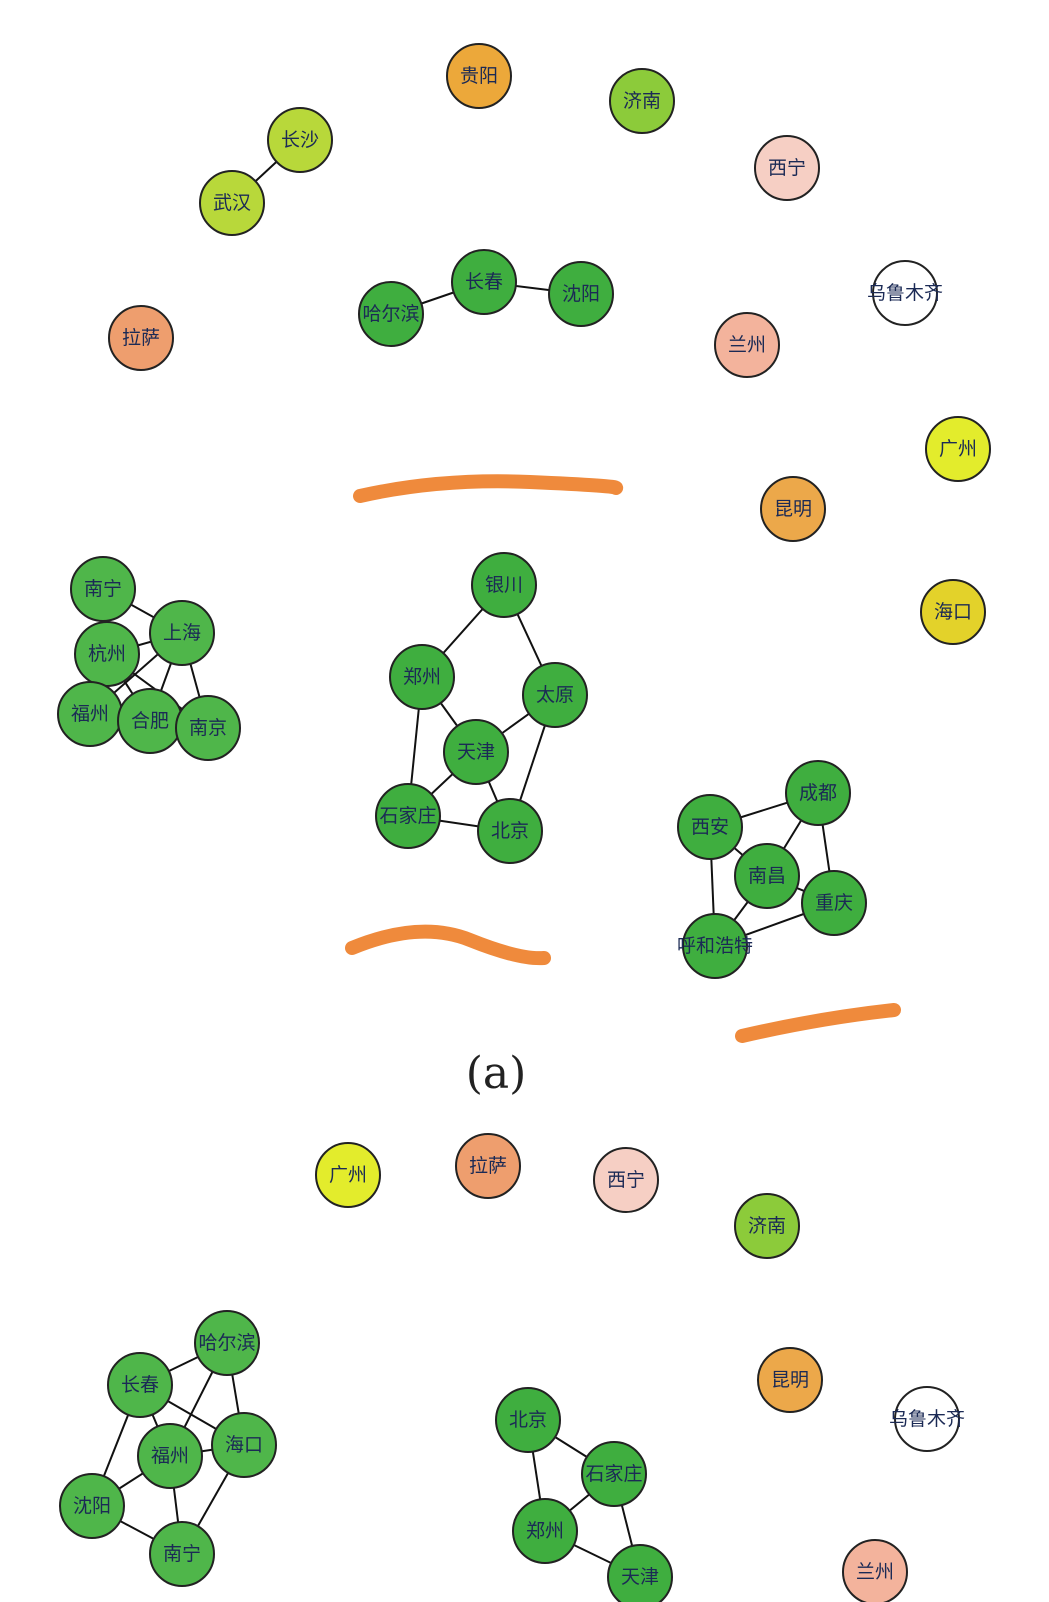  Describe the element at coordinates (484, 282) in the screenshot. I see `node: 长春` at that location.